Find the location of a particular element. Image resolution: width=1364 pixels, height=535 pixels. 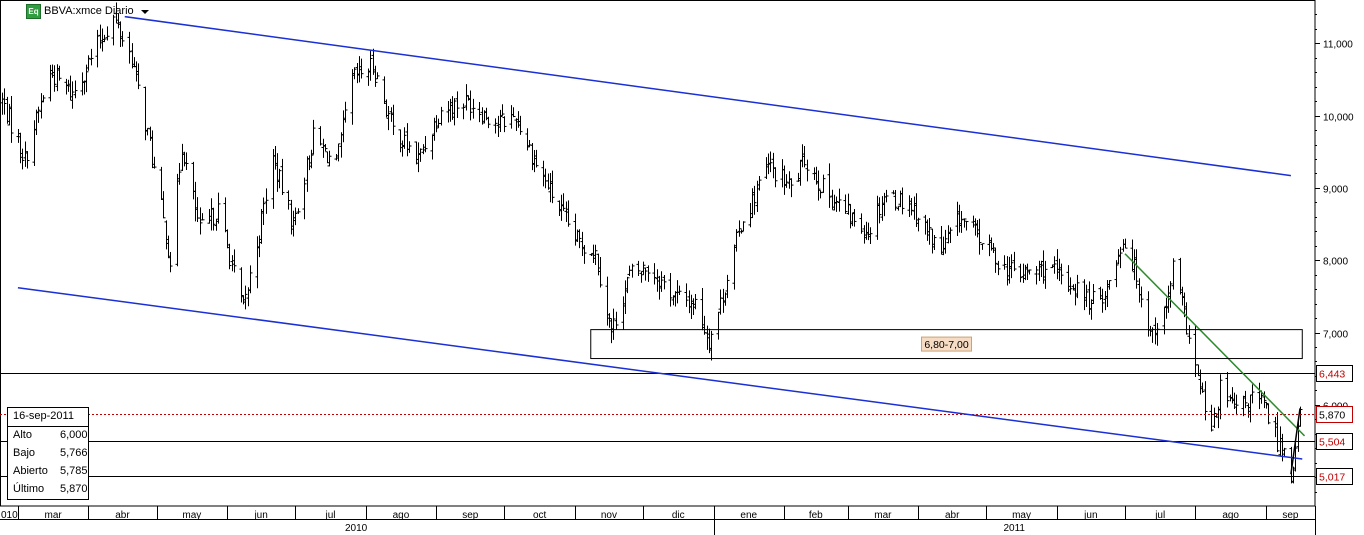

y-tick-label: 7,000 is located at coordinates (1335, 335).